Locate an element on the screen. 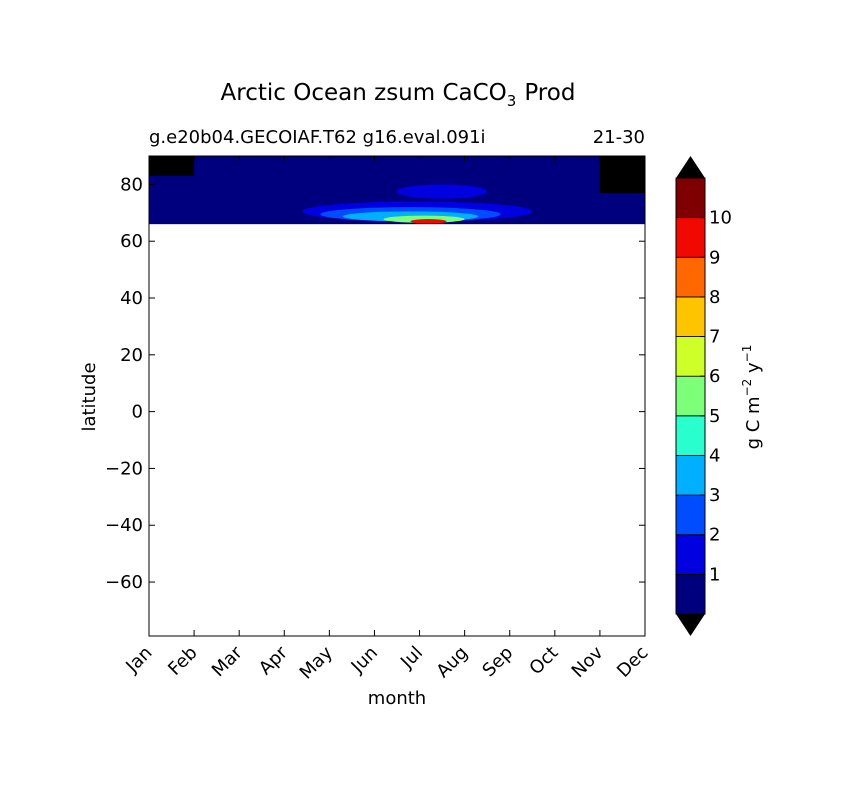 This screenshot has height=788, width=844. subtitle-left: g.e20b04.GECOIAF.T62 g16.eval.091i is located at coordinates (317, 137).